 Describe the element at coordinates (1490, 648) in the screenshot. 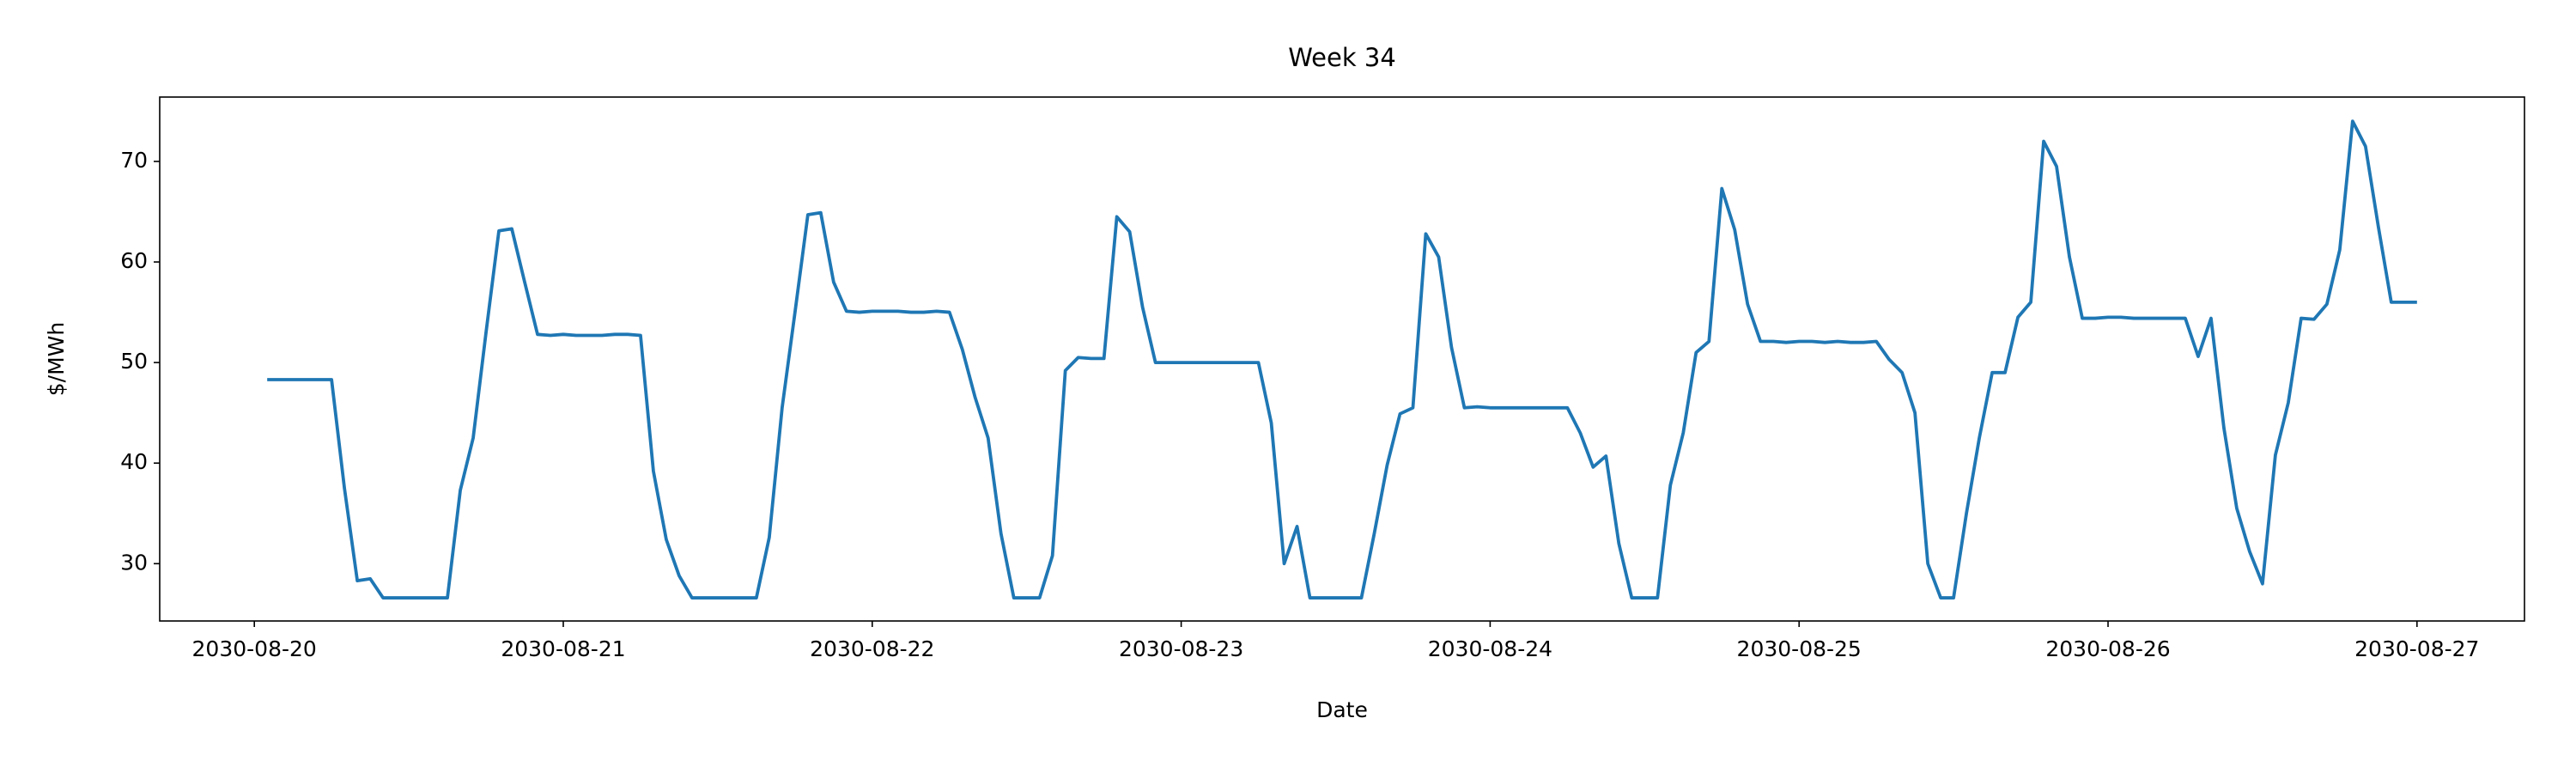

I see `x-tick-label: 2030-08-24` at that location.